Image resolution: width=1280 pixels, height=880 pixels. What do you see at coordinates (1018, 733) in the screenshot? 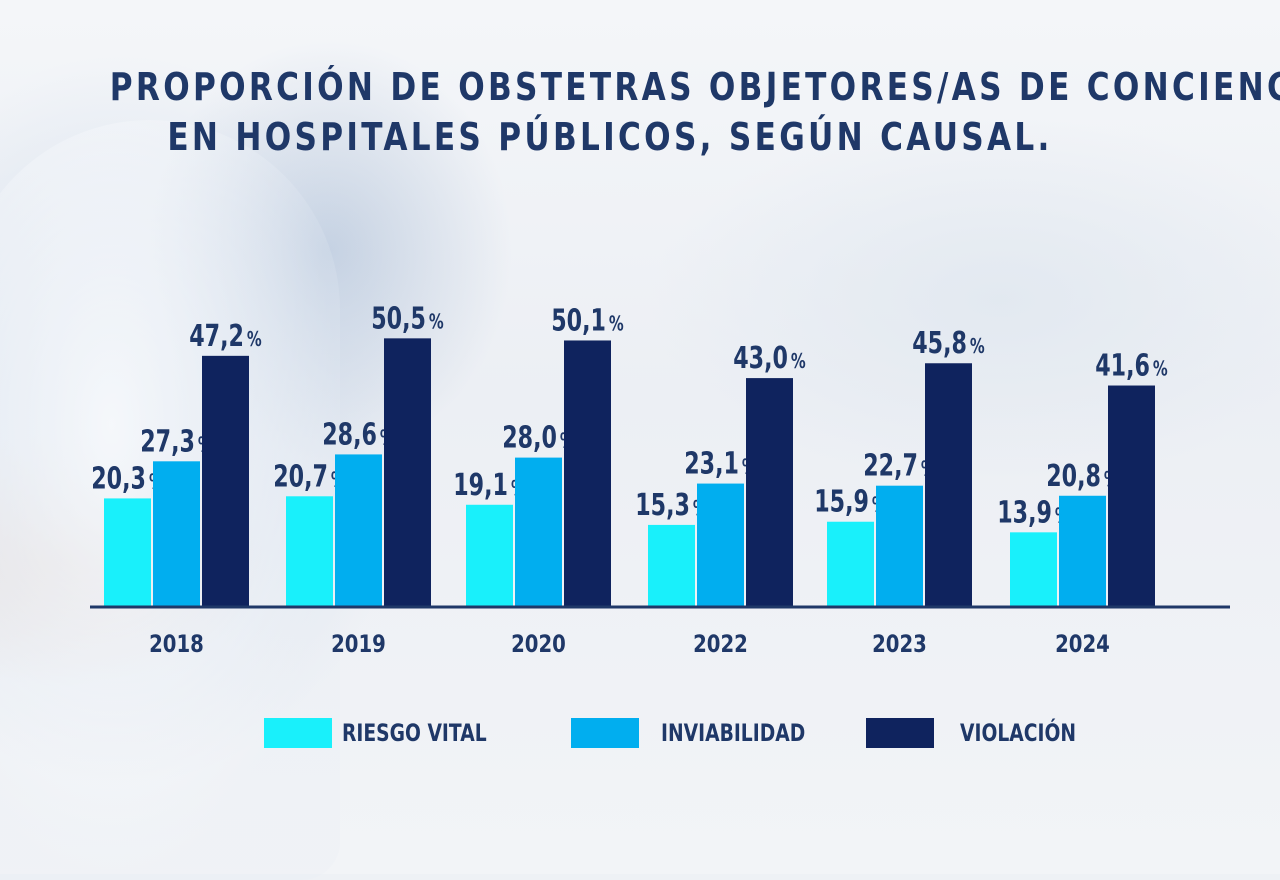
I see `legend-label-violacion: VIOLACIÓN` at bounding box center [1018, 733].